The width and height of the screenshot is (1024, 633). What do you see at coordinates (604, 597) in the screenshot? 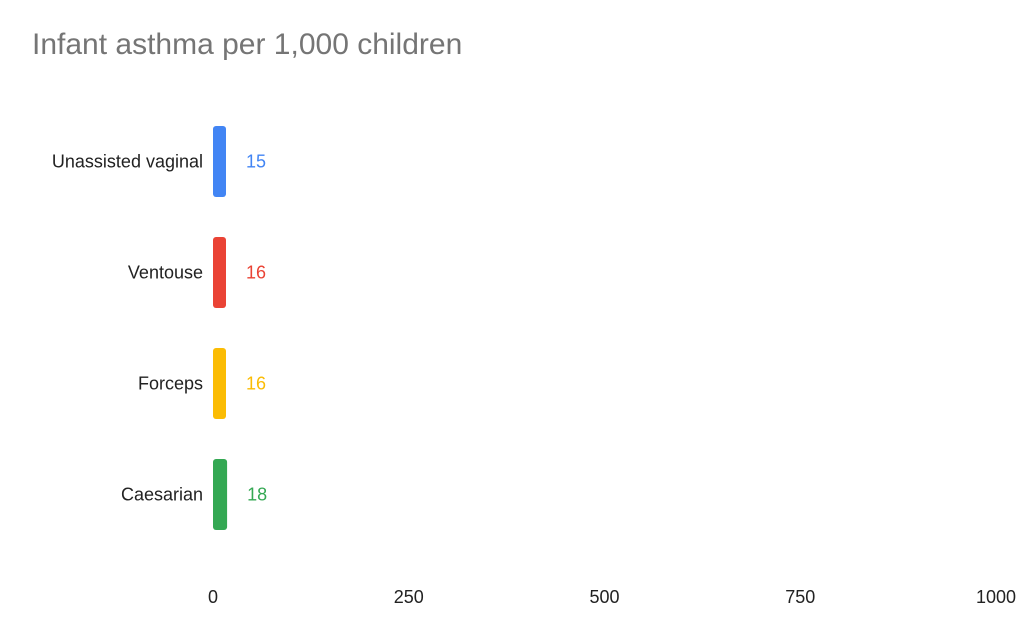
I see `x-tick-label: 500` at bounding box center [604, 597].